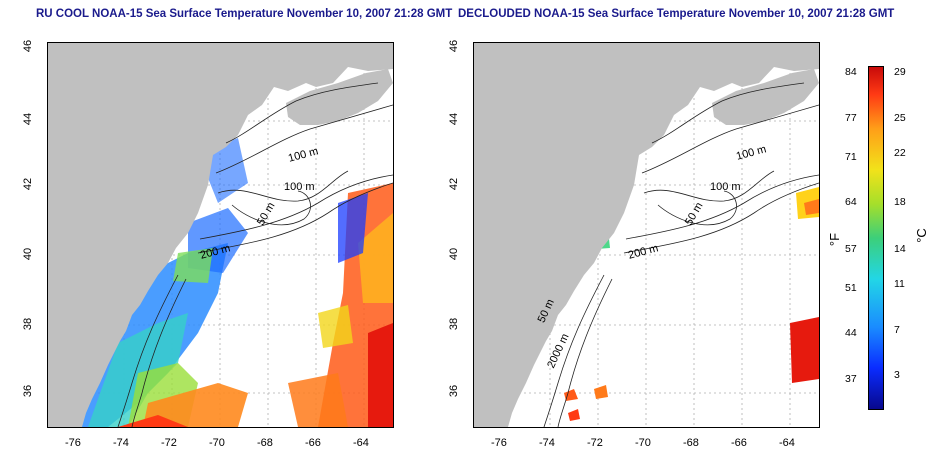  What do you see at coordinates (454, 46) in the screenshot?
I see `y-tick-right-46: 46` at bounding box center [454, 46].